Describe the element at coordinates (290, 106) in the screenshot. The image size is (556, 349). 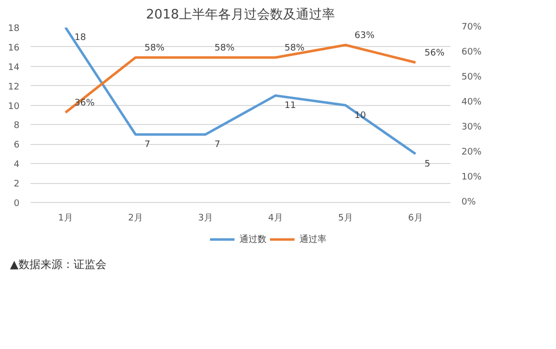
I see `data-label: 11` at that location.